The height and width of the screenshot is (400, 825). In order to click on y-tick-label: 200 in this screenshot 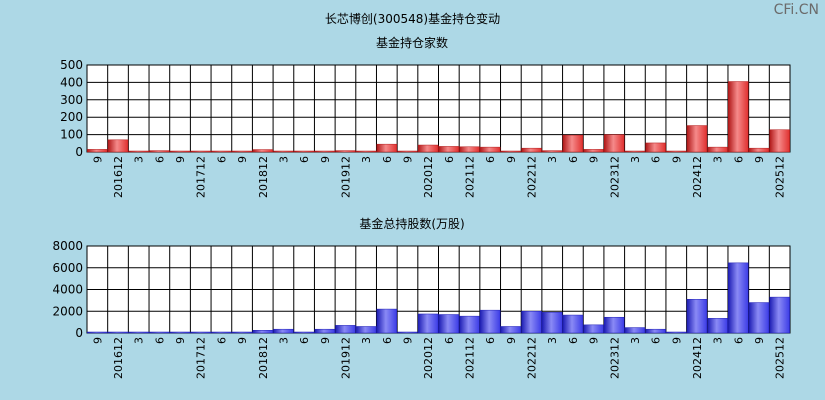, I will do `click(71, 117)`.